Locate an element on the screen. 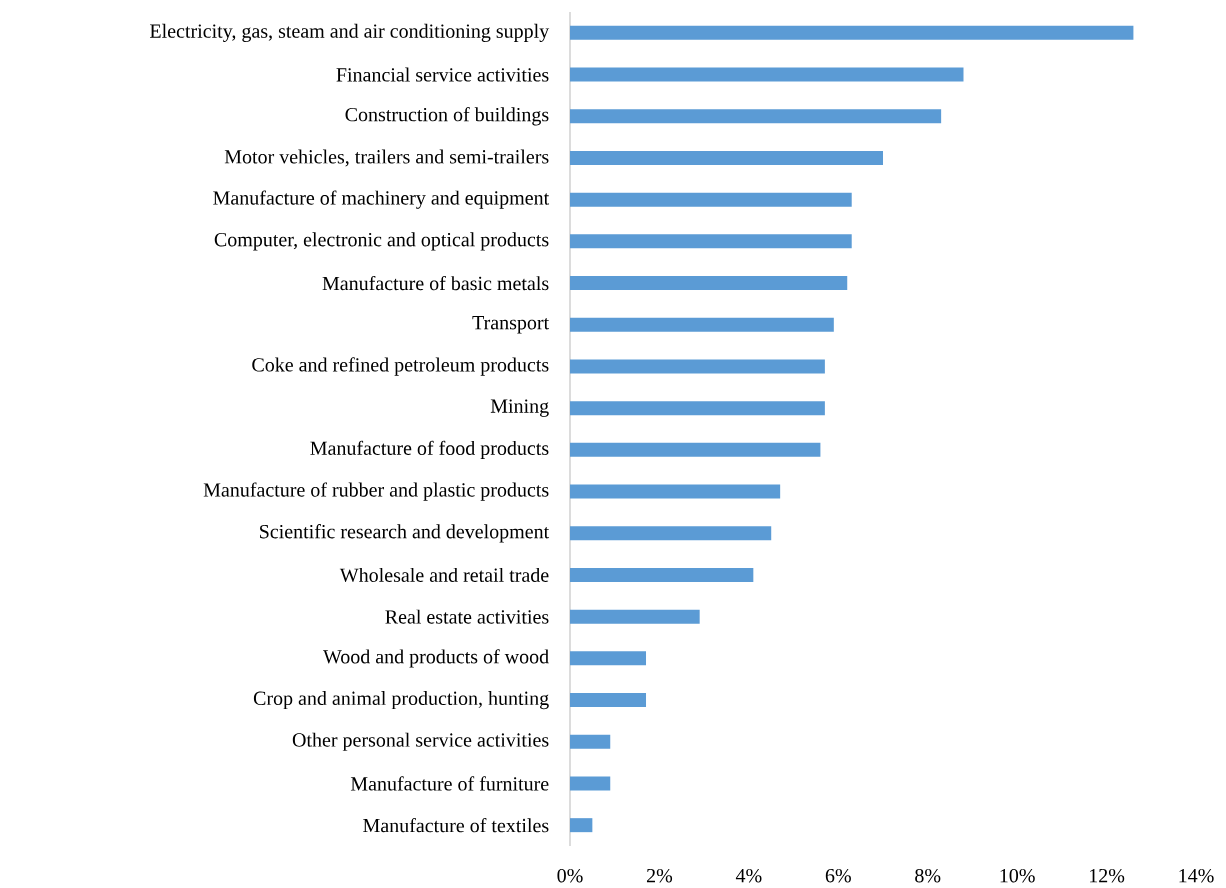 This screenshot has width=1226, height=888. y-tick-label: Construction of buildings is located at coordinates (447, 116).